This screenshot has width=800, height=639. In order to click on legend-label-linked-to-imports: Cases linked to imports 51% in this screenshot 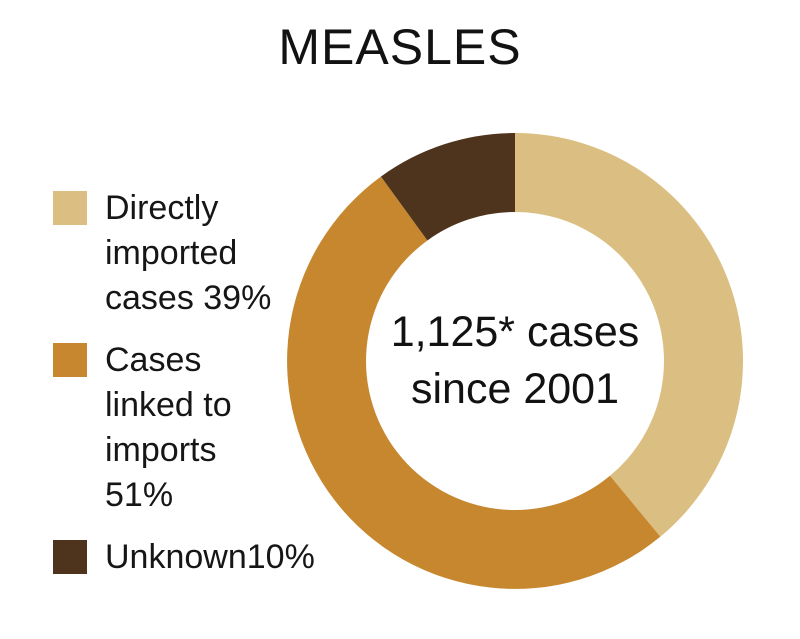, I will do `click(168, 427)`.